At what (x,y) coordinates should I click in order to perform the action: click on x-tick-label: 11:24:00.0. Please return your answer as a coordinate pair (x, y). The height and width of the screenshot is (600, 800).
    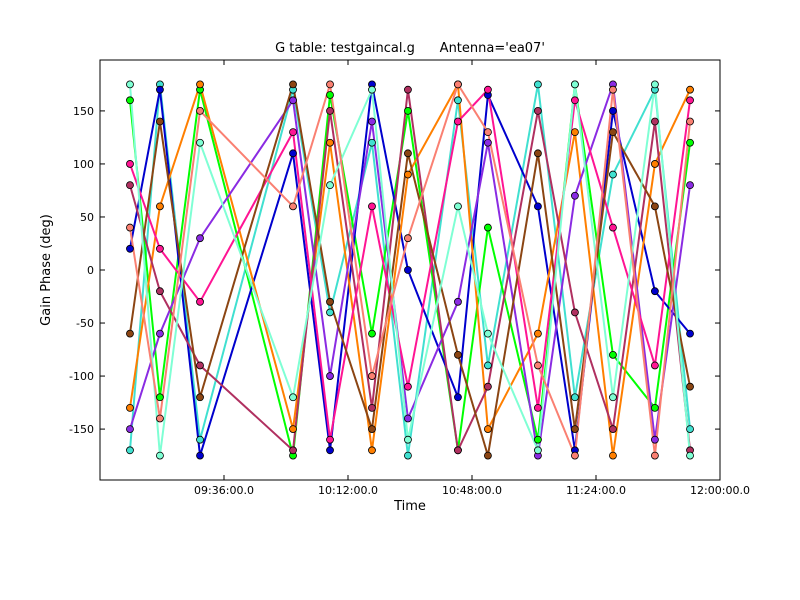
    Looking at the image, I should click on (596, 490).